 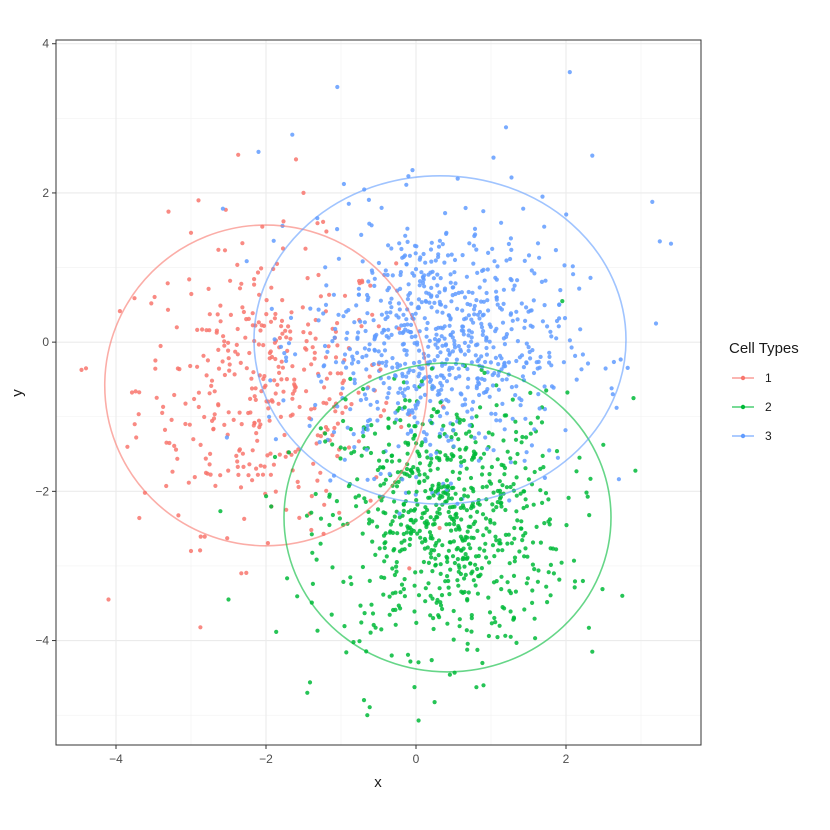 What do you see at coordinates (566, 759) in the screenshot?
I see `x-tick-label: 2` at bounding box center [566, 759].